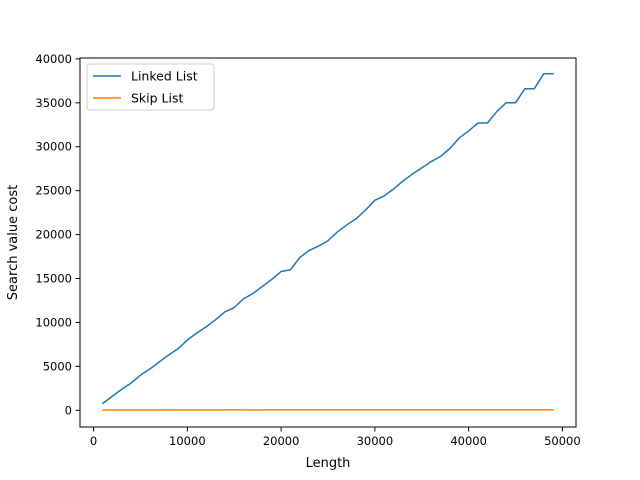  What do you see at coordinates (53, 191) in the screenshot?
I see `y-tick-label: 25000` at bounding box center [53, 191].